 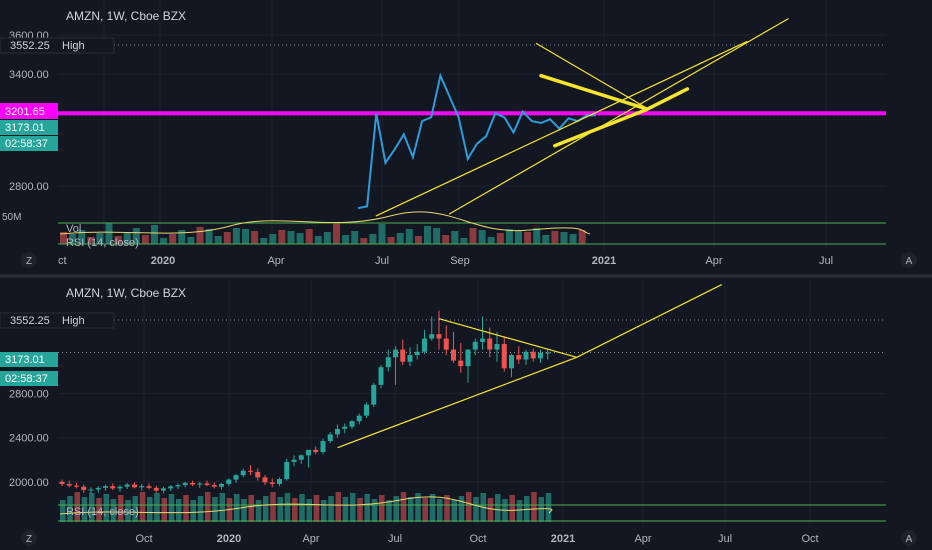 What do you see at coordinates (29, 538) in the screenshot?
I see `bottom-scale-toggle-z: Z` at bounding box center [29, 538].